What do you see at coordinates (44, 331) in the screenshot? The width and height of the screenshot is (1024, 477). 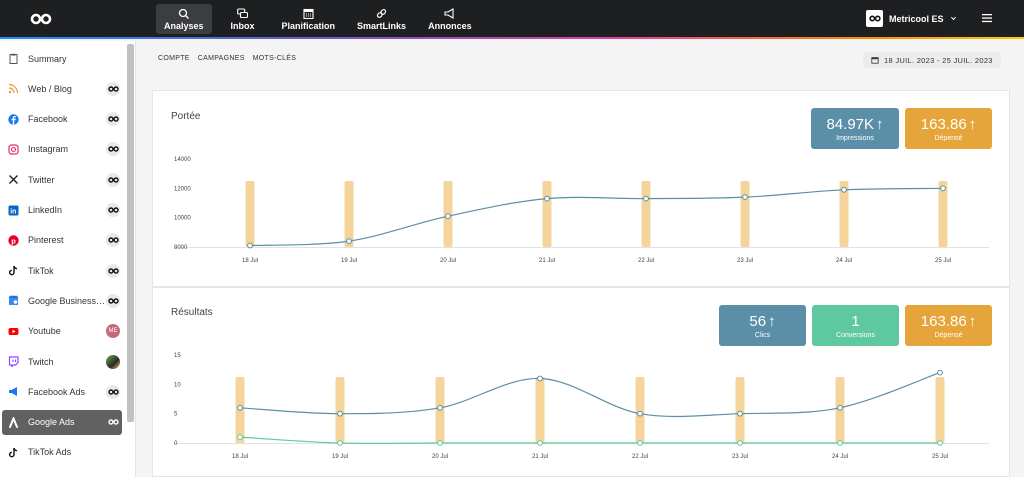 I see `sidebar-item-label: Youtube` at bounding box center [44, 331].